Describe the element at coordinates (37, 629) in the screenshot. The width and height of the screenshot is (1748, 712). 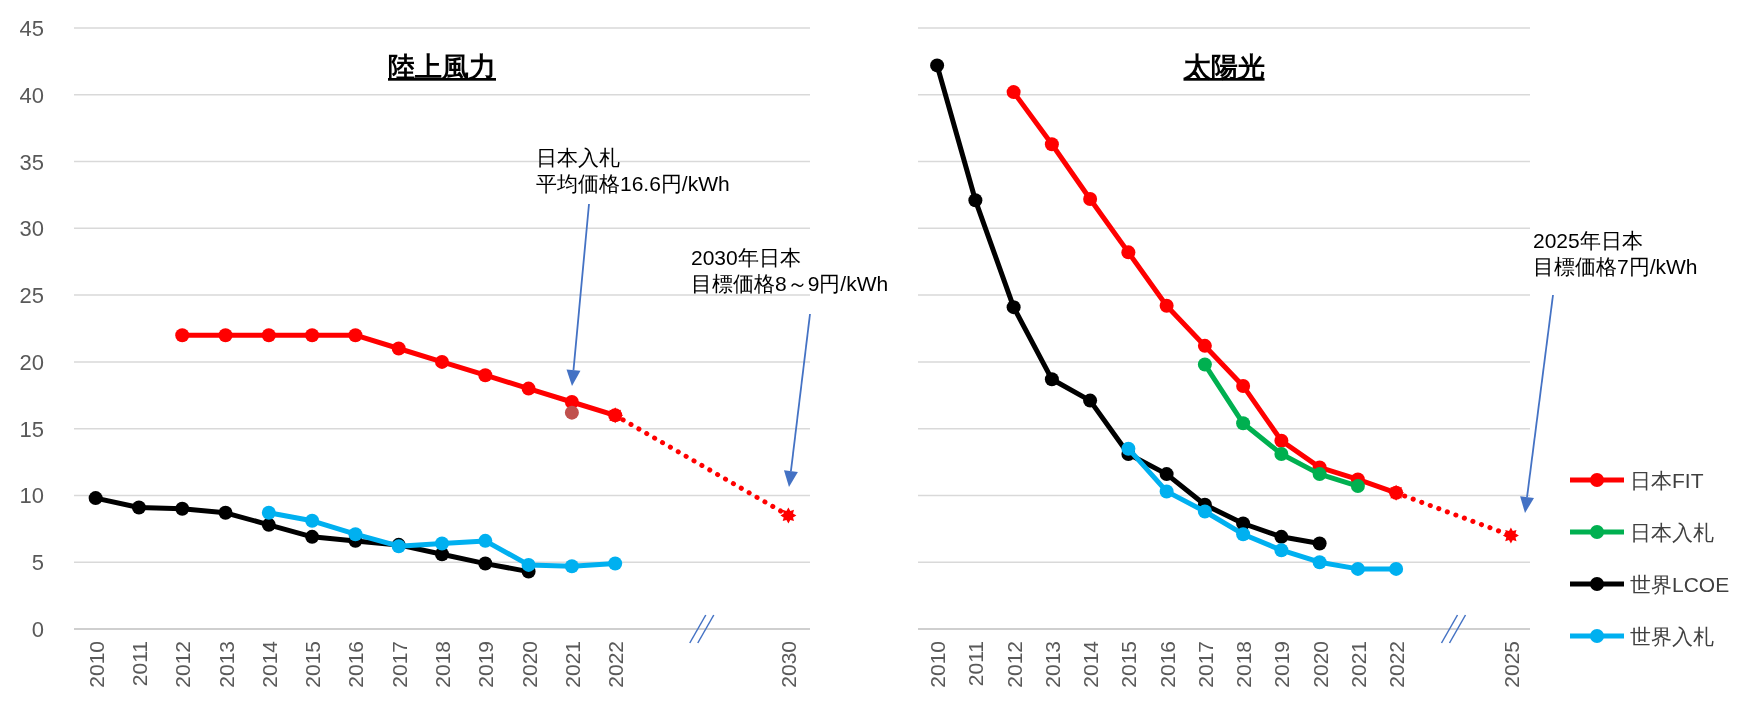
I see `y-tick-label: 0` at that location.